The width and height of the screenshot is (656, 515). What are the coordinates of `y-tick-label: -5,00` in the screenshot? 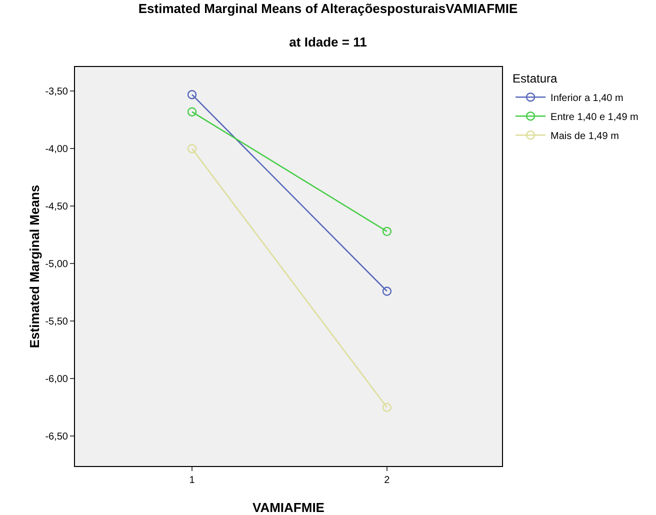 It's located at (56, 264).